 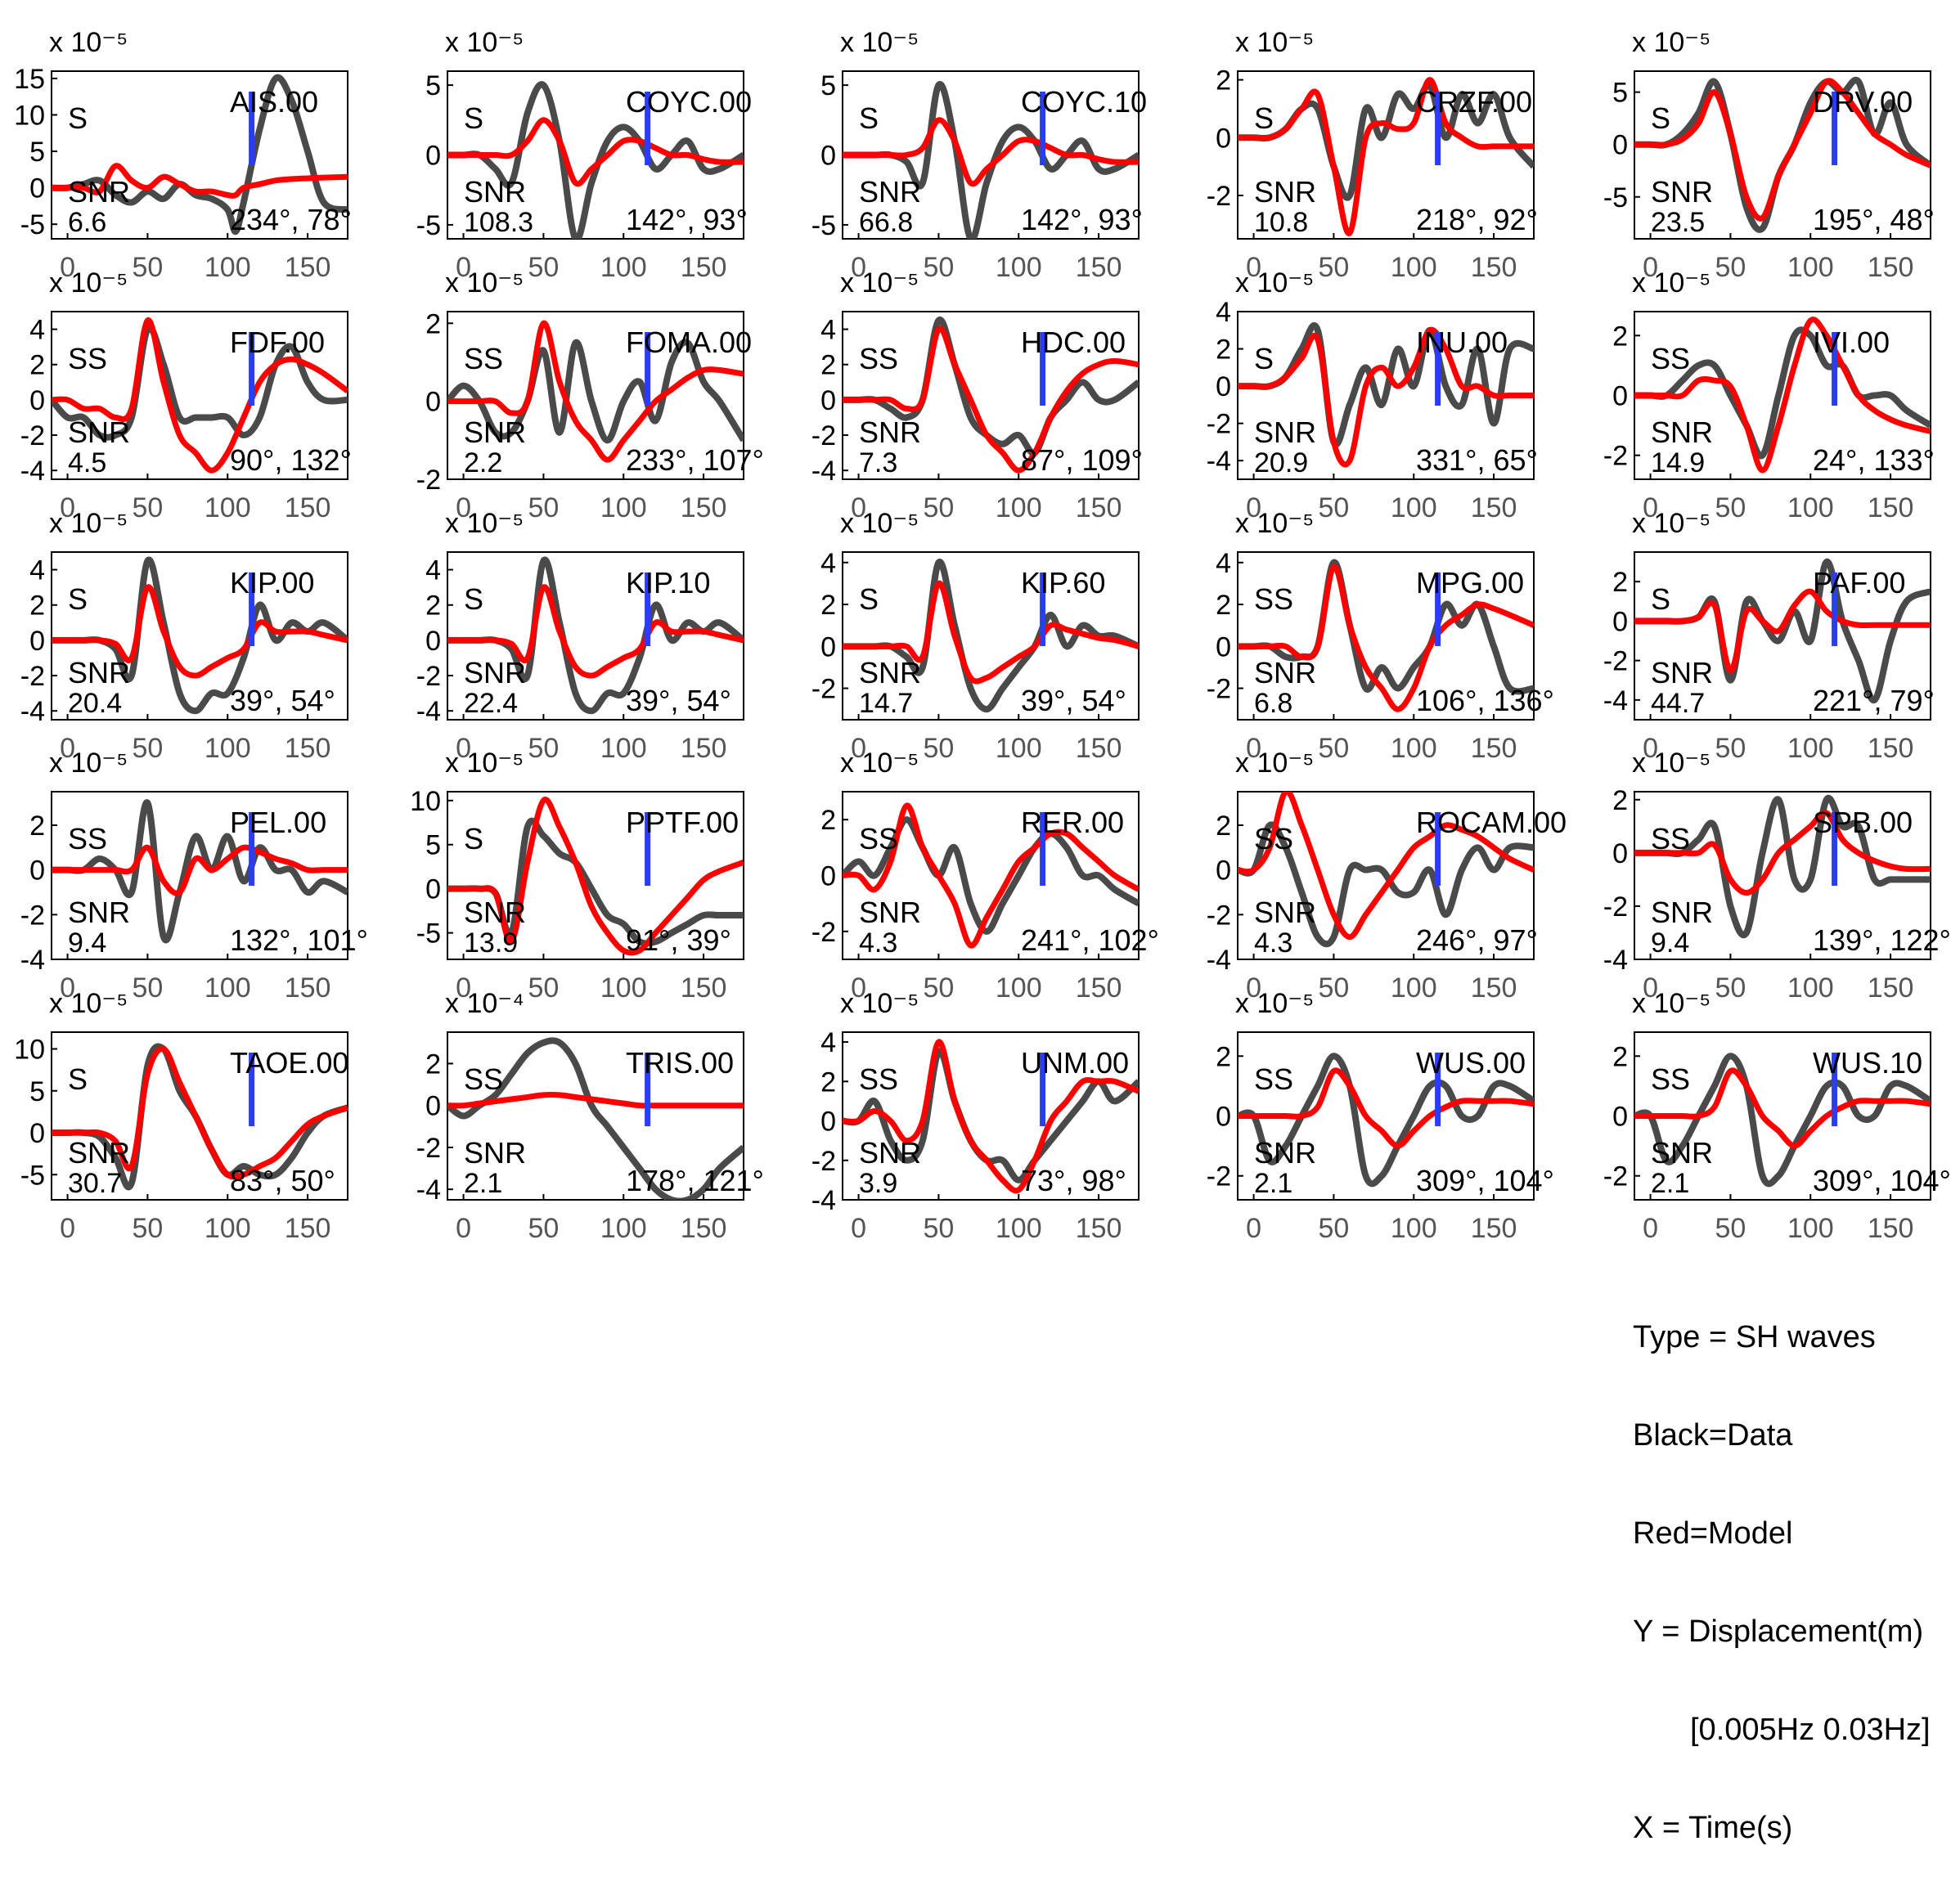 I want to click on snr-value: 20.9, so click(x=1281, y=462).